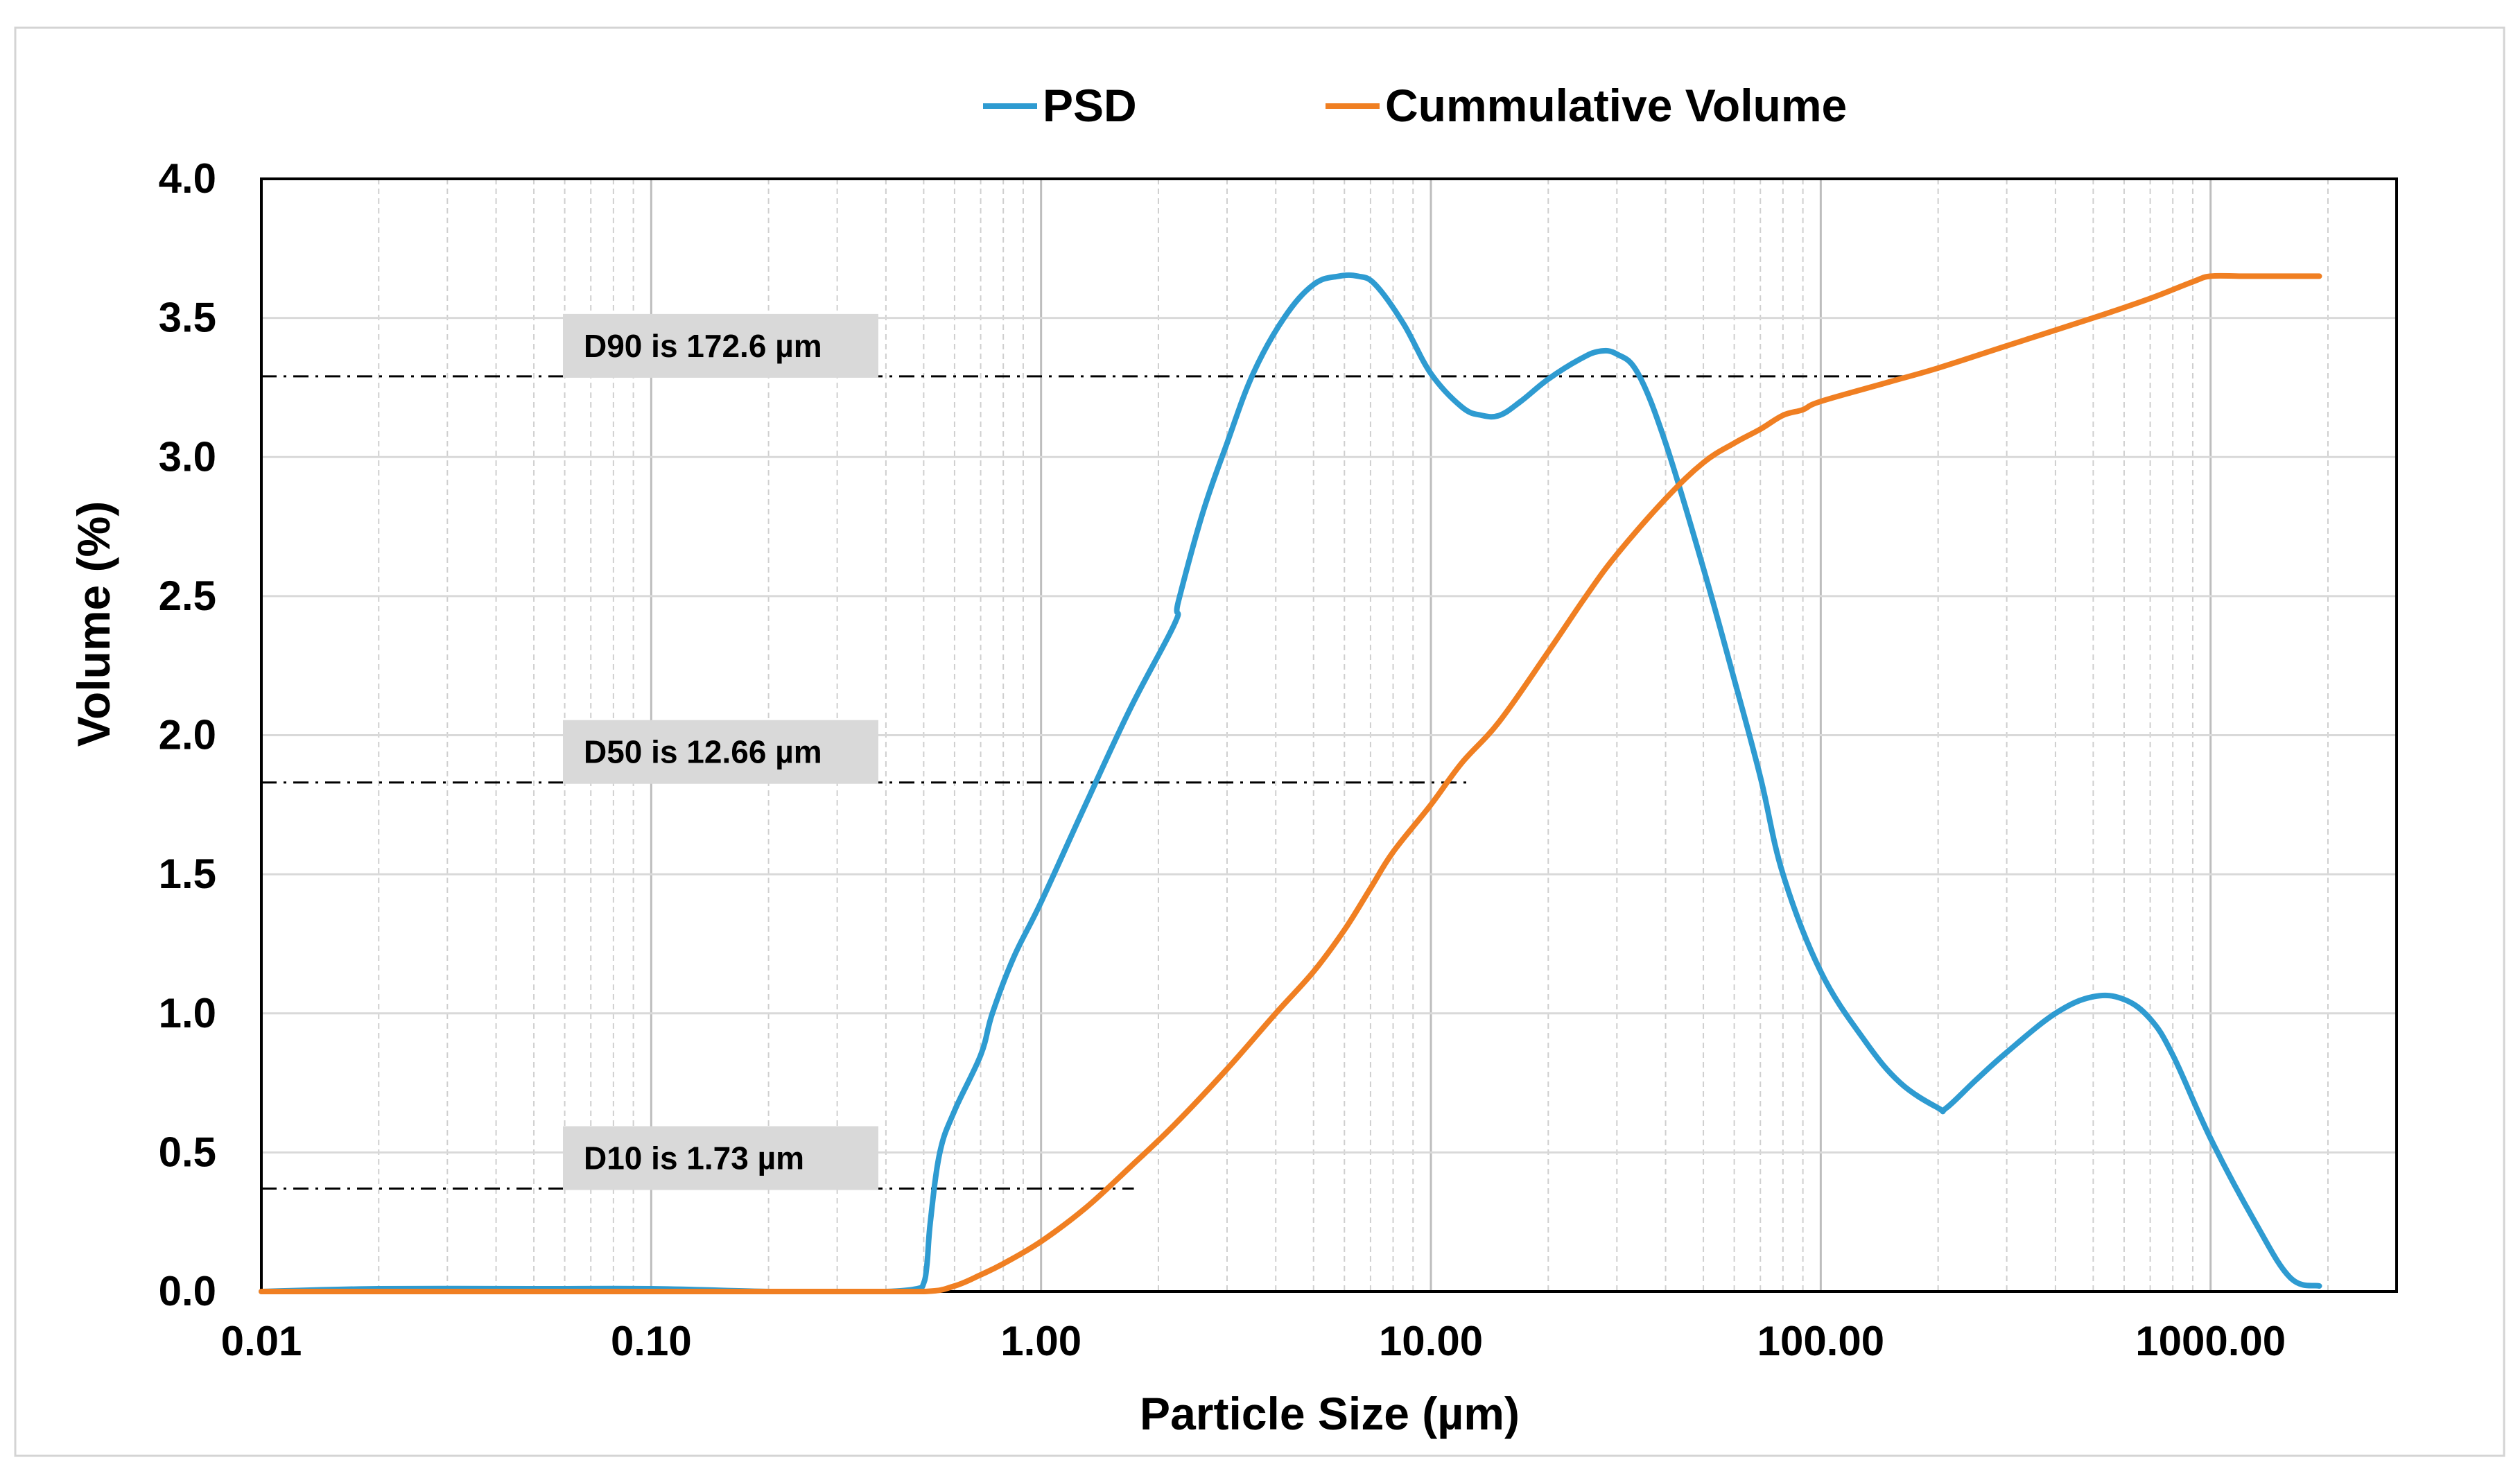 This screenshot has height=1478, width=2520. What do you see at coordinates (703, 752) in the screenshot?
I see `reference-label: D50 is 12.66 µm` at bounding box center [703, 752].